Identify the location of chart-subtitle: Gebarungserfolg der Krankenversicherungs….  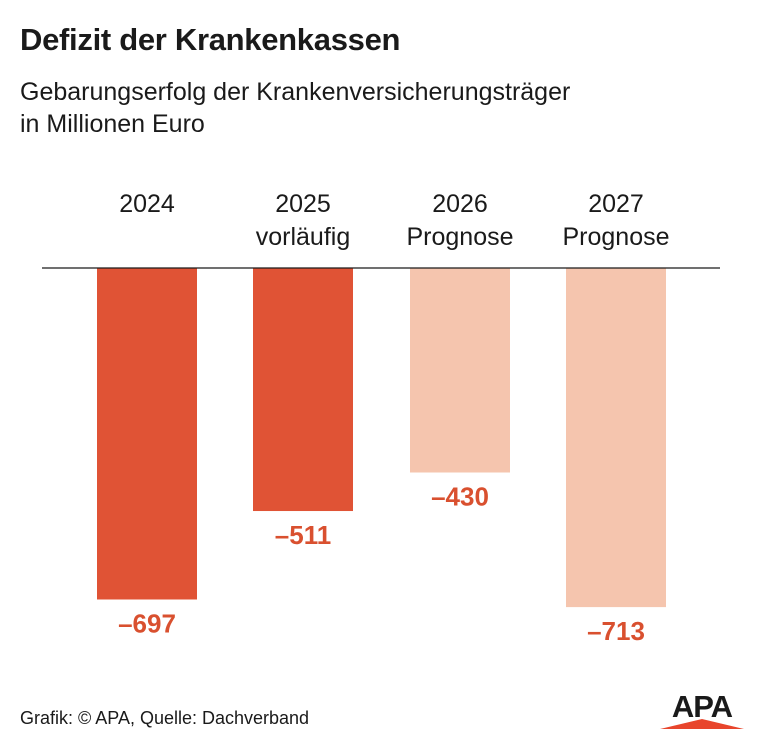
(295, 108).